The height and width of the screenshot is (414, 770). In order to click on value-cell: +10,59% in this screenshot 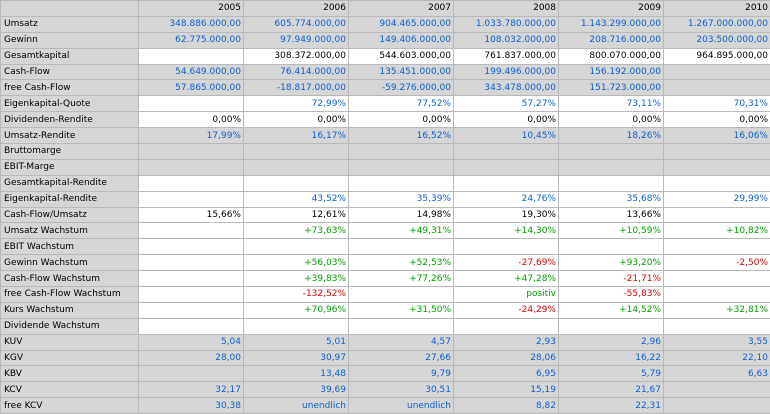, I will do `click(611, 231)`.